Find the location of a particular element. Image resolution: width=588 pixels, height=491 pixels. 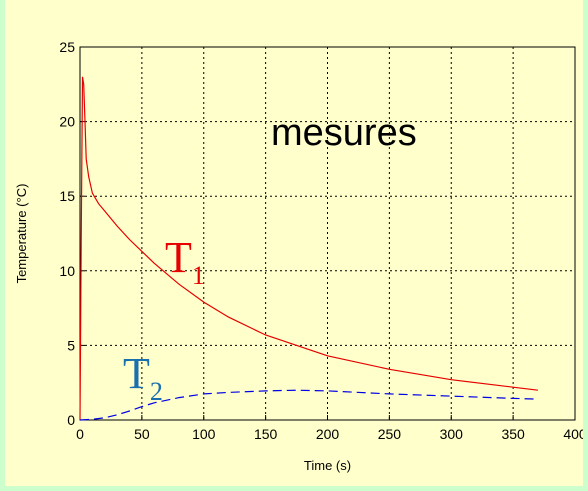

x-tick-label: 250 is located at coordinates (390, 434).